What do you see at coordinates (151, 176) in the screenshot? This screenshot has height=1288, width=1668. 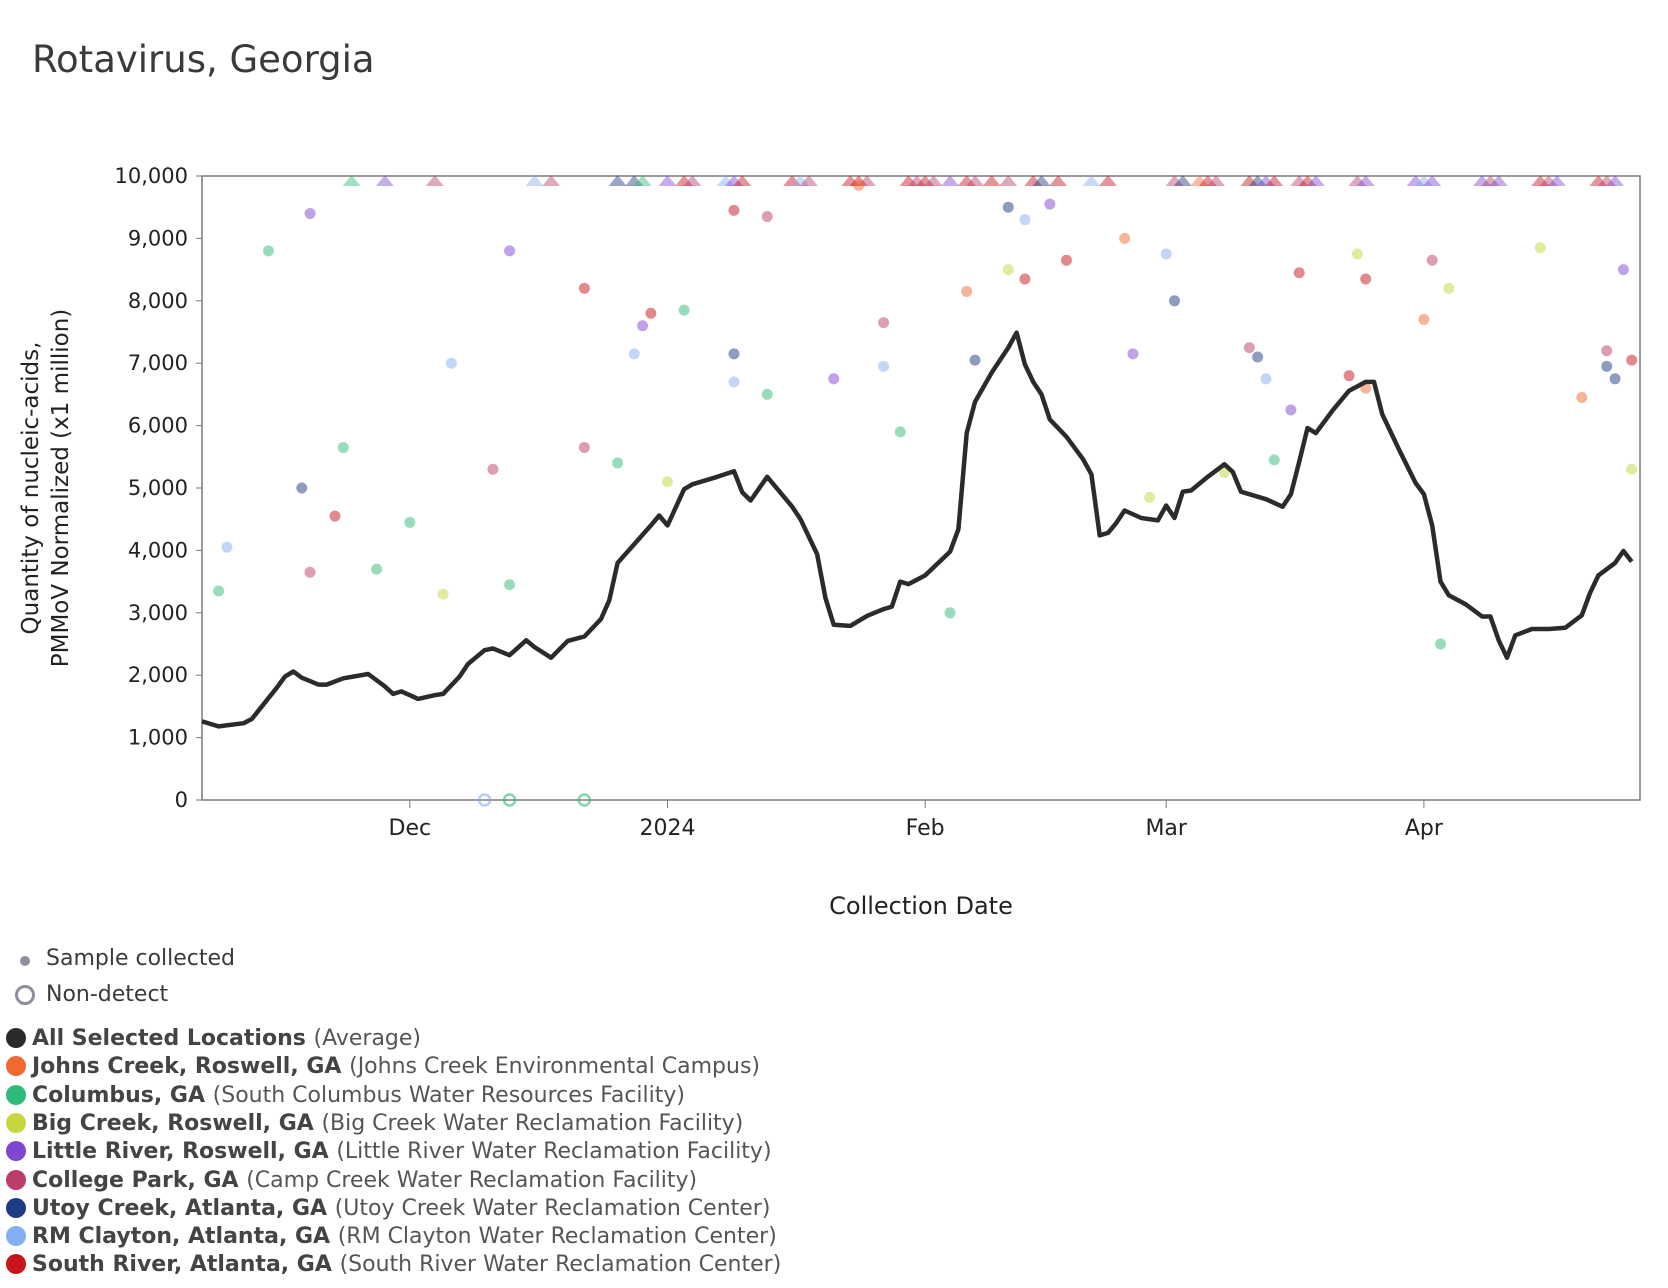 I see `y-tick-label: 10,000` at bounding box center [151, 176].